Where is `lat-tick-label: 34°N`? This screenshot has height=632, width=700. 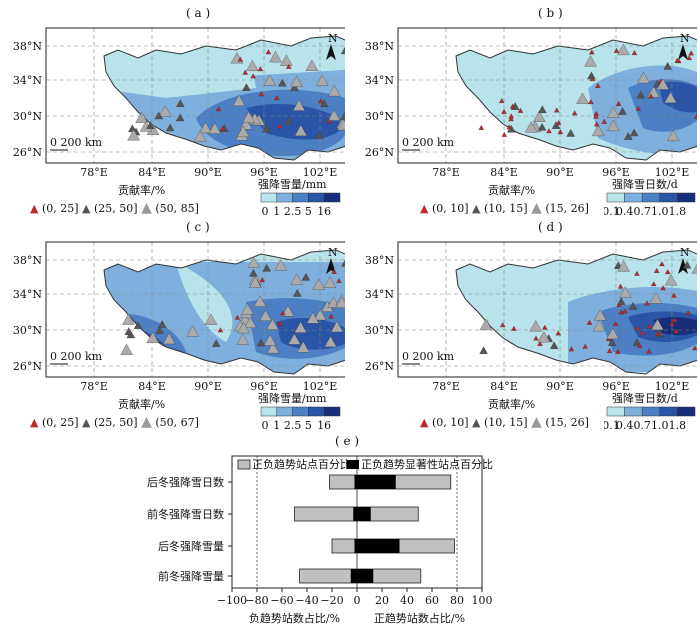
lat-tick-label: 34°N is located at coordinates (379, 80).